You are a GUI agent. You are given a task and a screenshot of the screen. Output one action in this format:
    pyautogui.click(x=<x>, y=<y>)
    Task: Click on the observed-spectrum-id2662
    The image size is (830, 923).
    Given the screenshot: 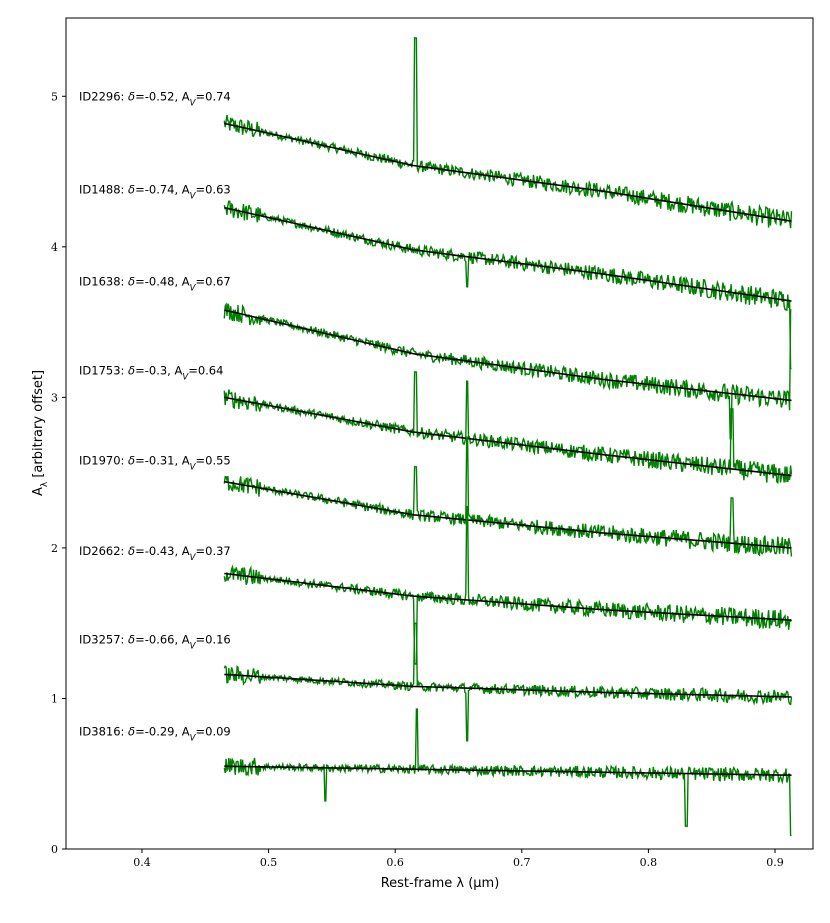 What is the action you would take?
    pyautogui.click(x=508, y=585)
    